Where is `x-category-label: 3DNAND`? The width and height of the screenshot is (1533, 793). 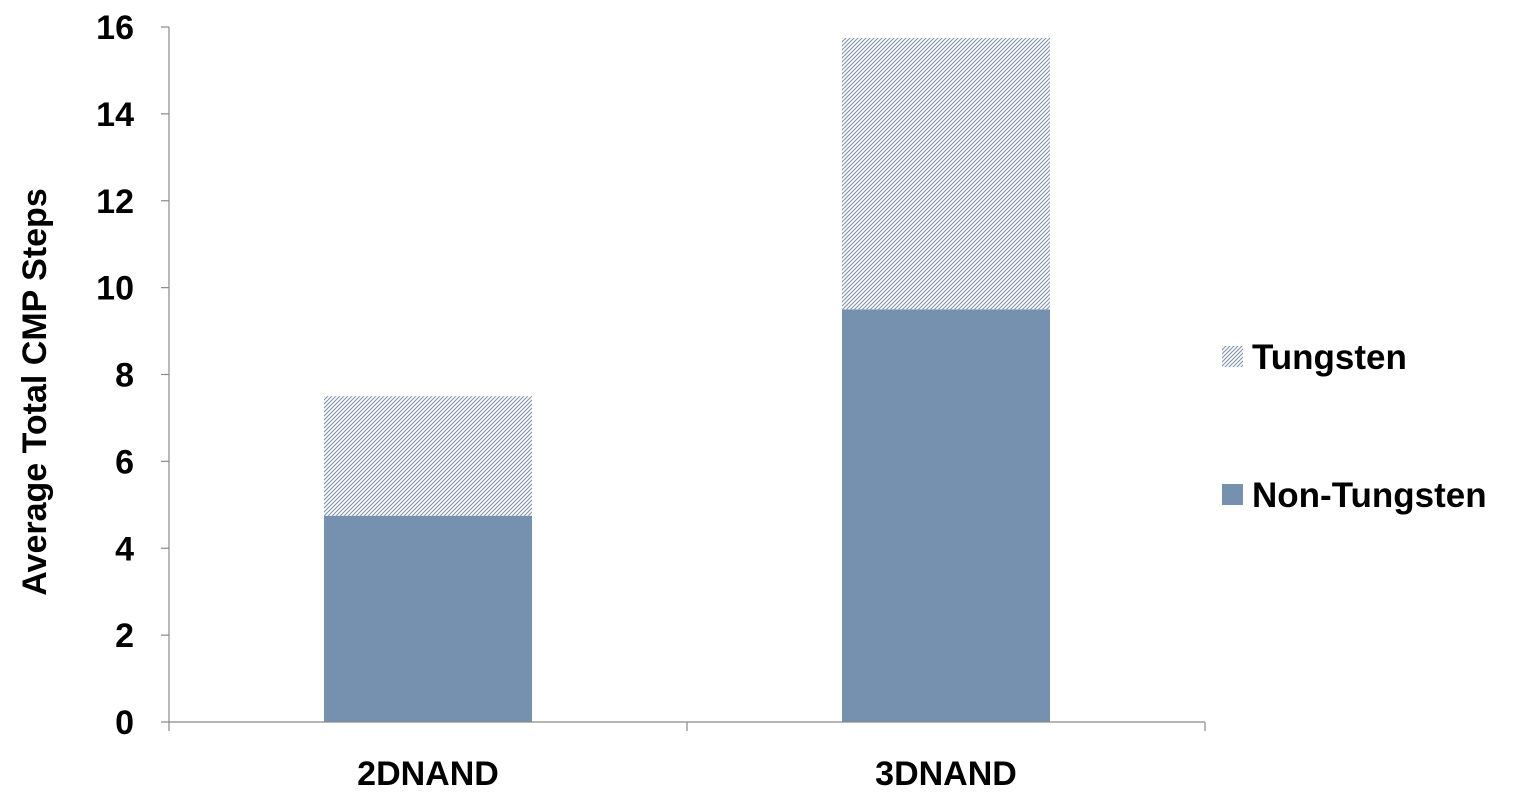
x-category-label: 3DNAND is located at coordinates (946, 771).